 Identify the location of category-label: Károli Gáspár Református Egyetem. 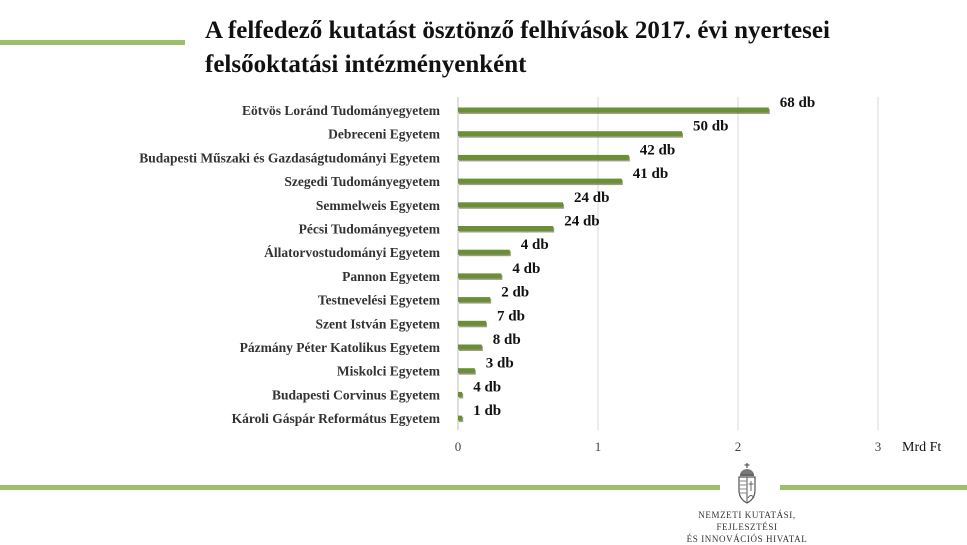
(336, 418).